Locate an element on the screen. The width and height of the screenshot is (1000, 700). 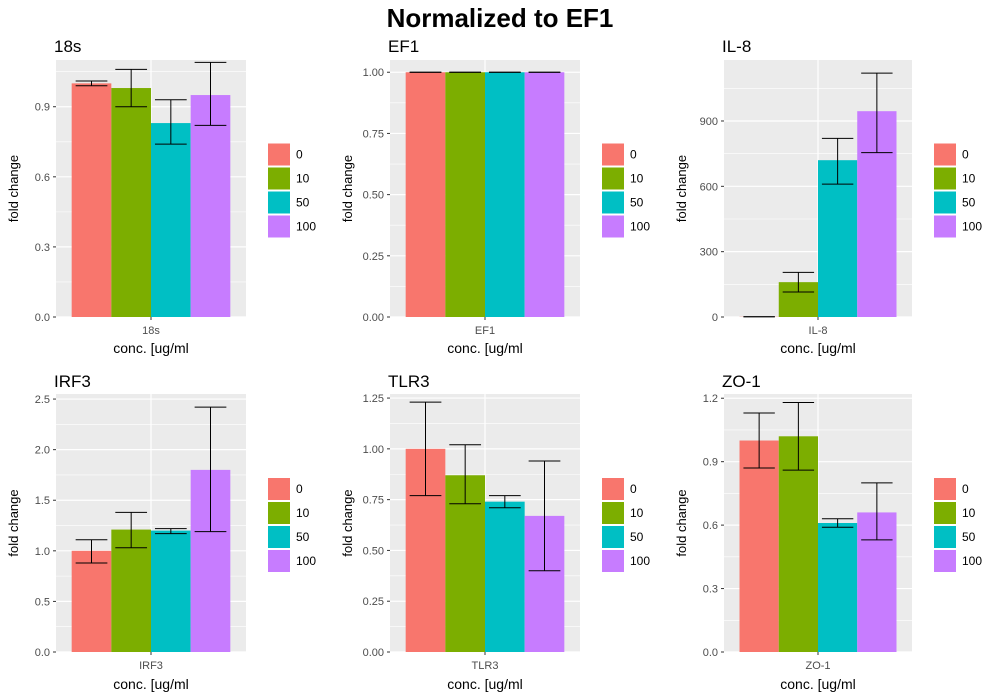
figure-title: Normalized to EF1 is located at coordinates (500, 18).